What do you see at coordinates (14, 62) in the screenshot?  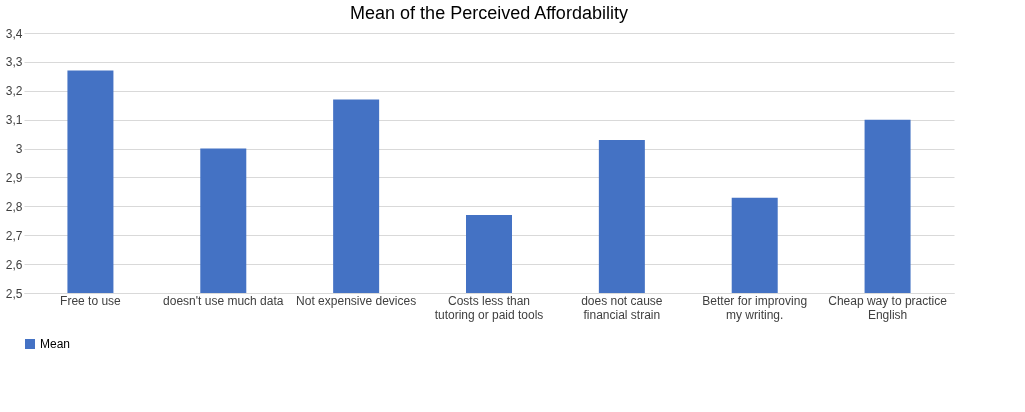 I see `y-tick-label: 3,3` at bounding box center [14, 62].